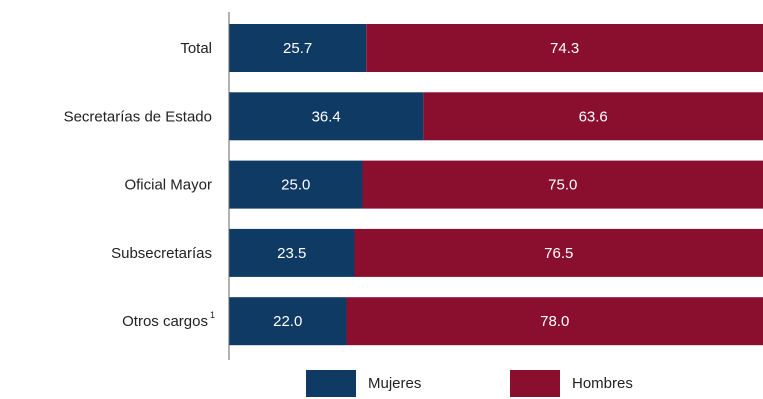 The width and height of the screenshot is (763, 399). Describe the element at coordinates (212, 315) in the screenshot. I see `category-superscript-otros-cargos: 1` at that location.